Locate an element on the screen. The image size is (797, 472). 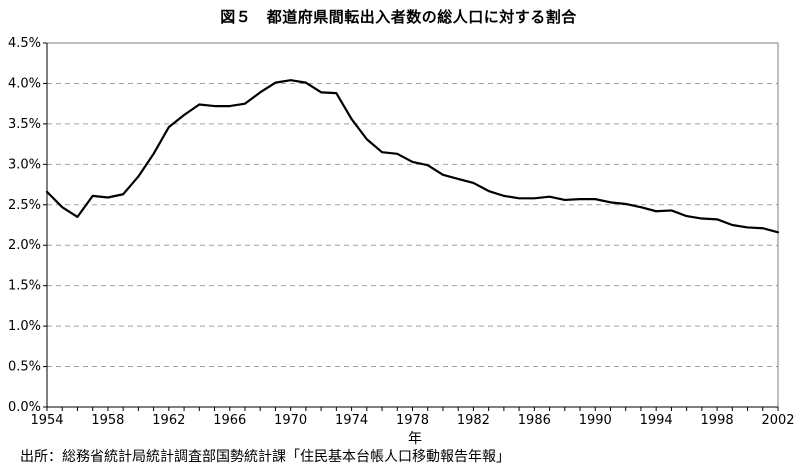
x-tick-label: 1990 is located at coordinates (595, 420).